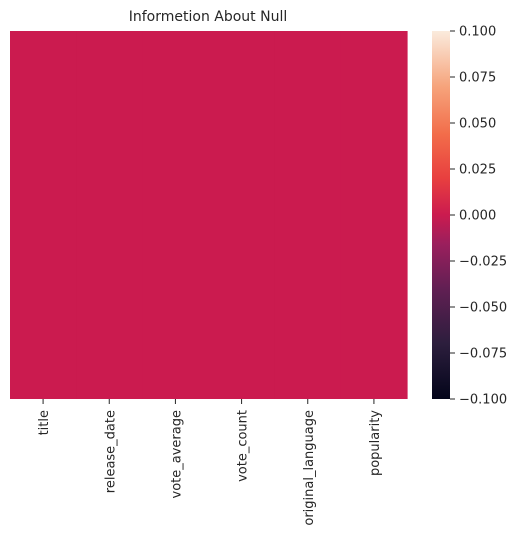 This screenshot has height=549, width=520. I want to click on colorbar-tick-label: 0.025, so click(477, 170).